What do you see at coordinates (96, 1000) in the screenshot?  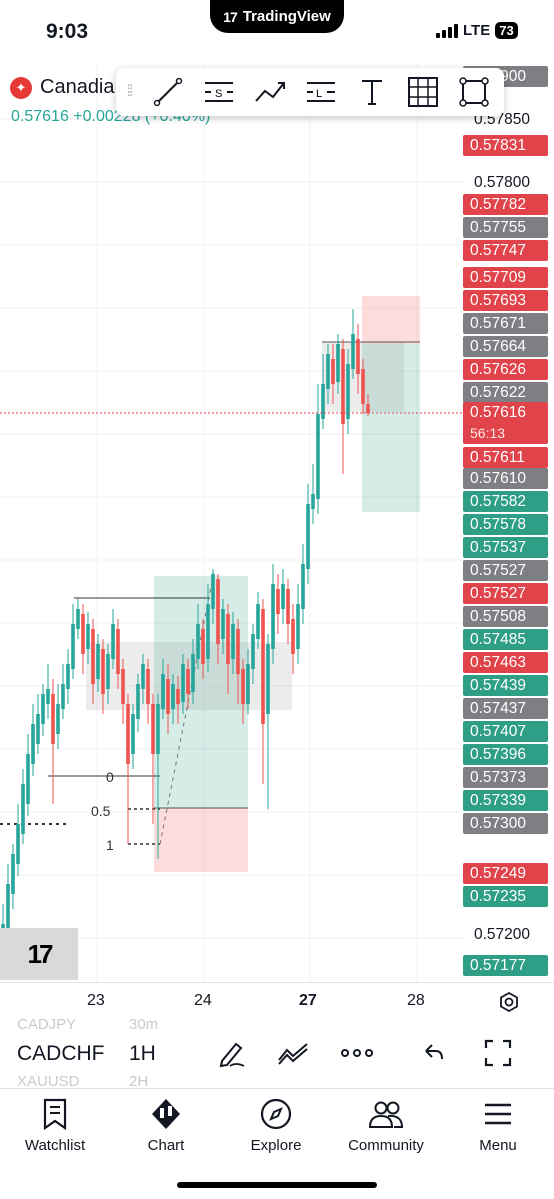 I see `time-label: 23` at bounding box center [96, 1000].